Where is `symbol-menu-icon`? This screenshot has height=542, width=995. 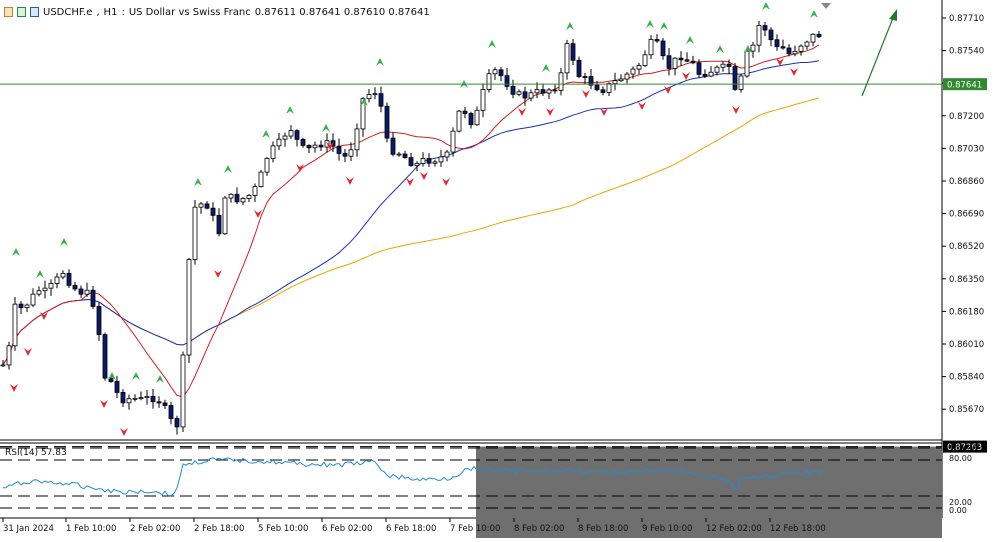
symbol-menu-icon is located at coordinates (8, 12).